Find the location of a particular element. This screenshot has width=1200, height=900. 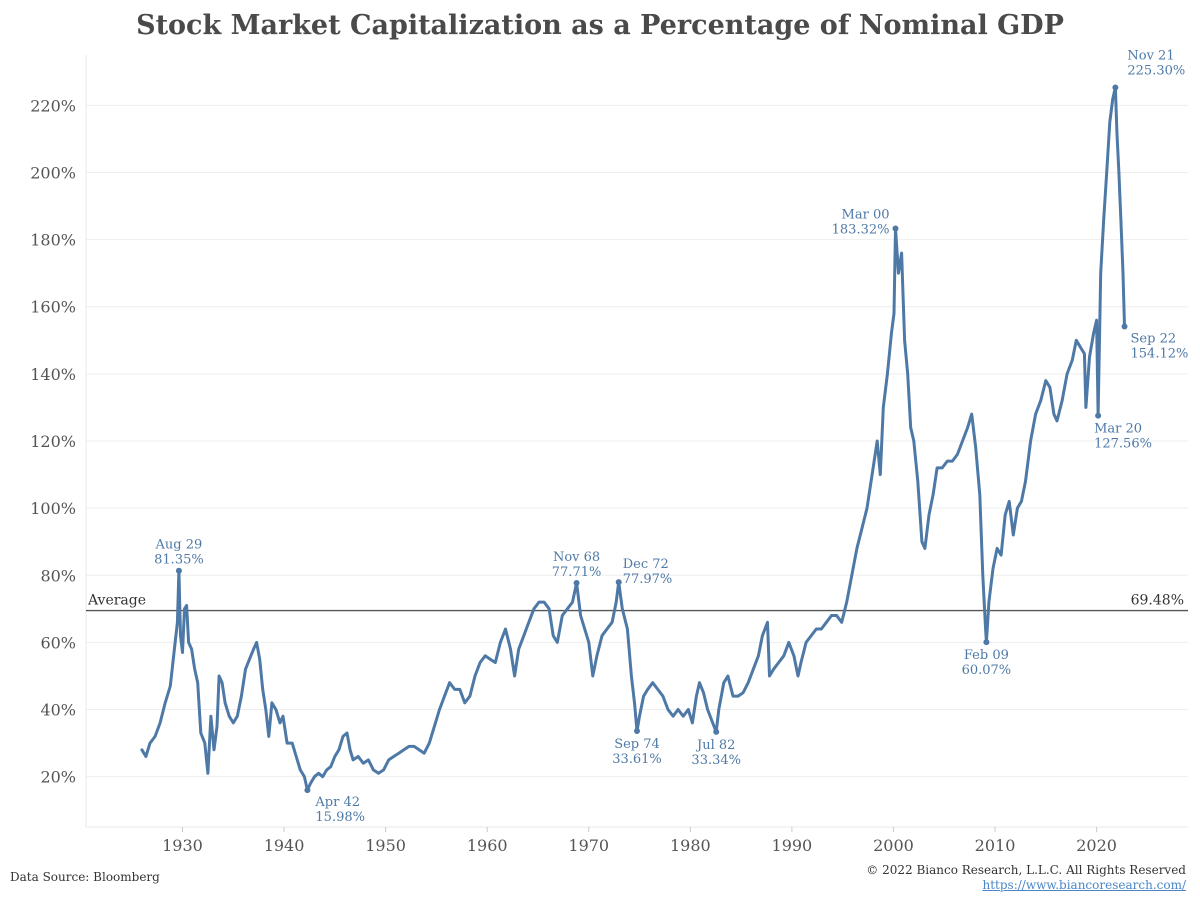

x-tick-label: 1950 is located at coordinates (385, 845).